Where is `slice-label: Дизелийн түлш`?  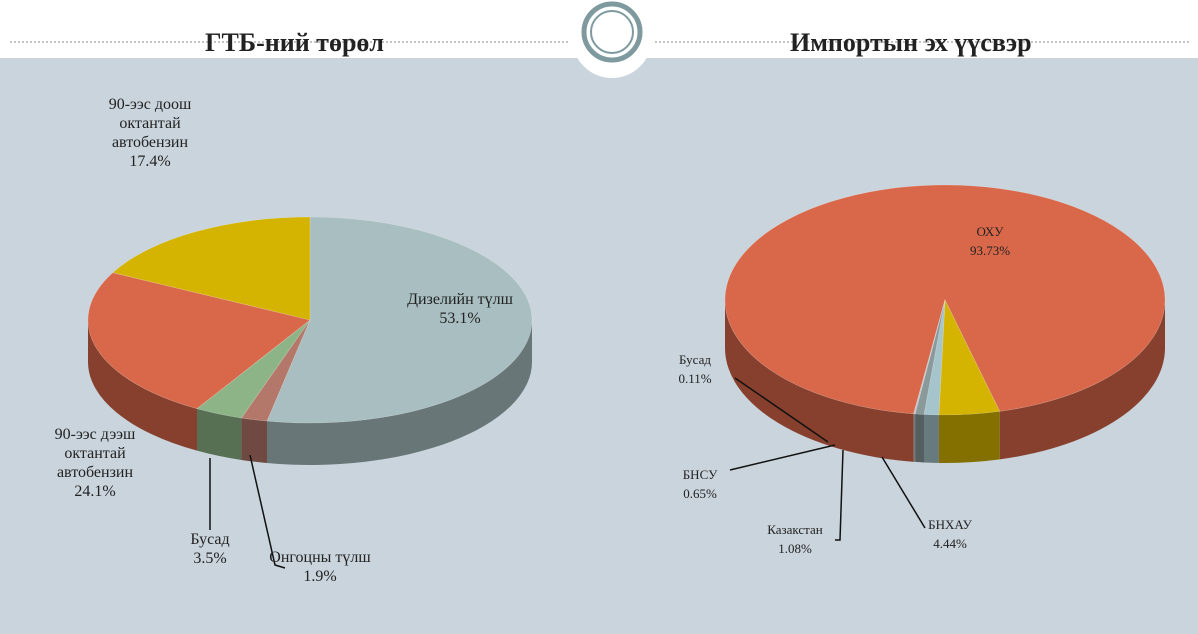
slice-label: Дизелийн түлш is located at coordinates (460, 299).